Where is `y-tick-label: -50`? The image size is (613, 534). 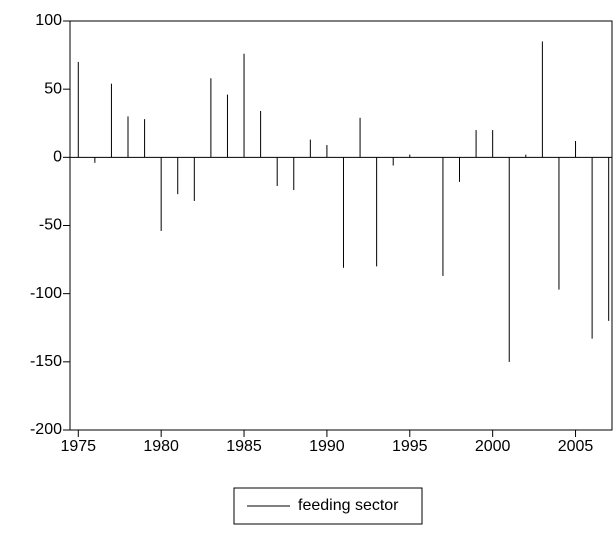
y-tick-label: -50 is located at coordinates (50, 225).